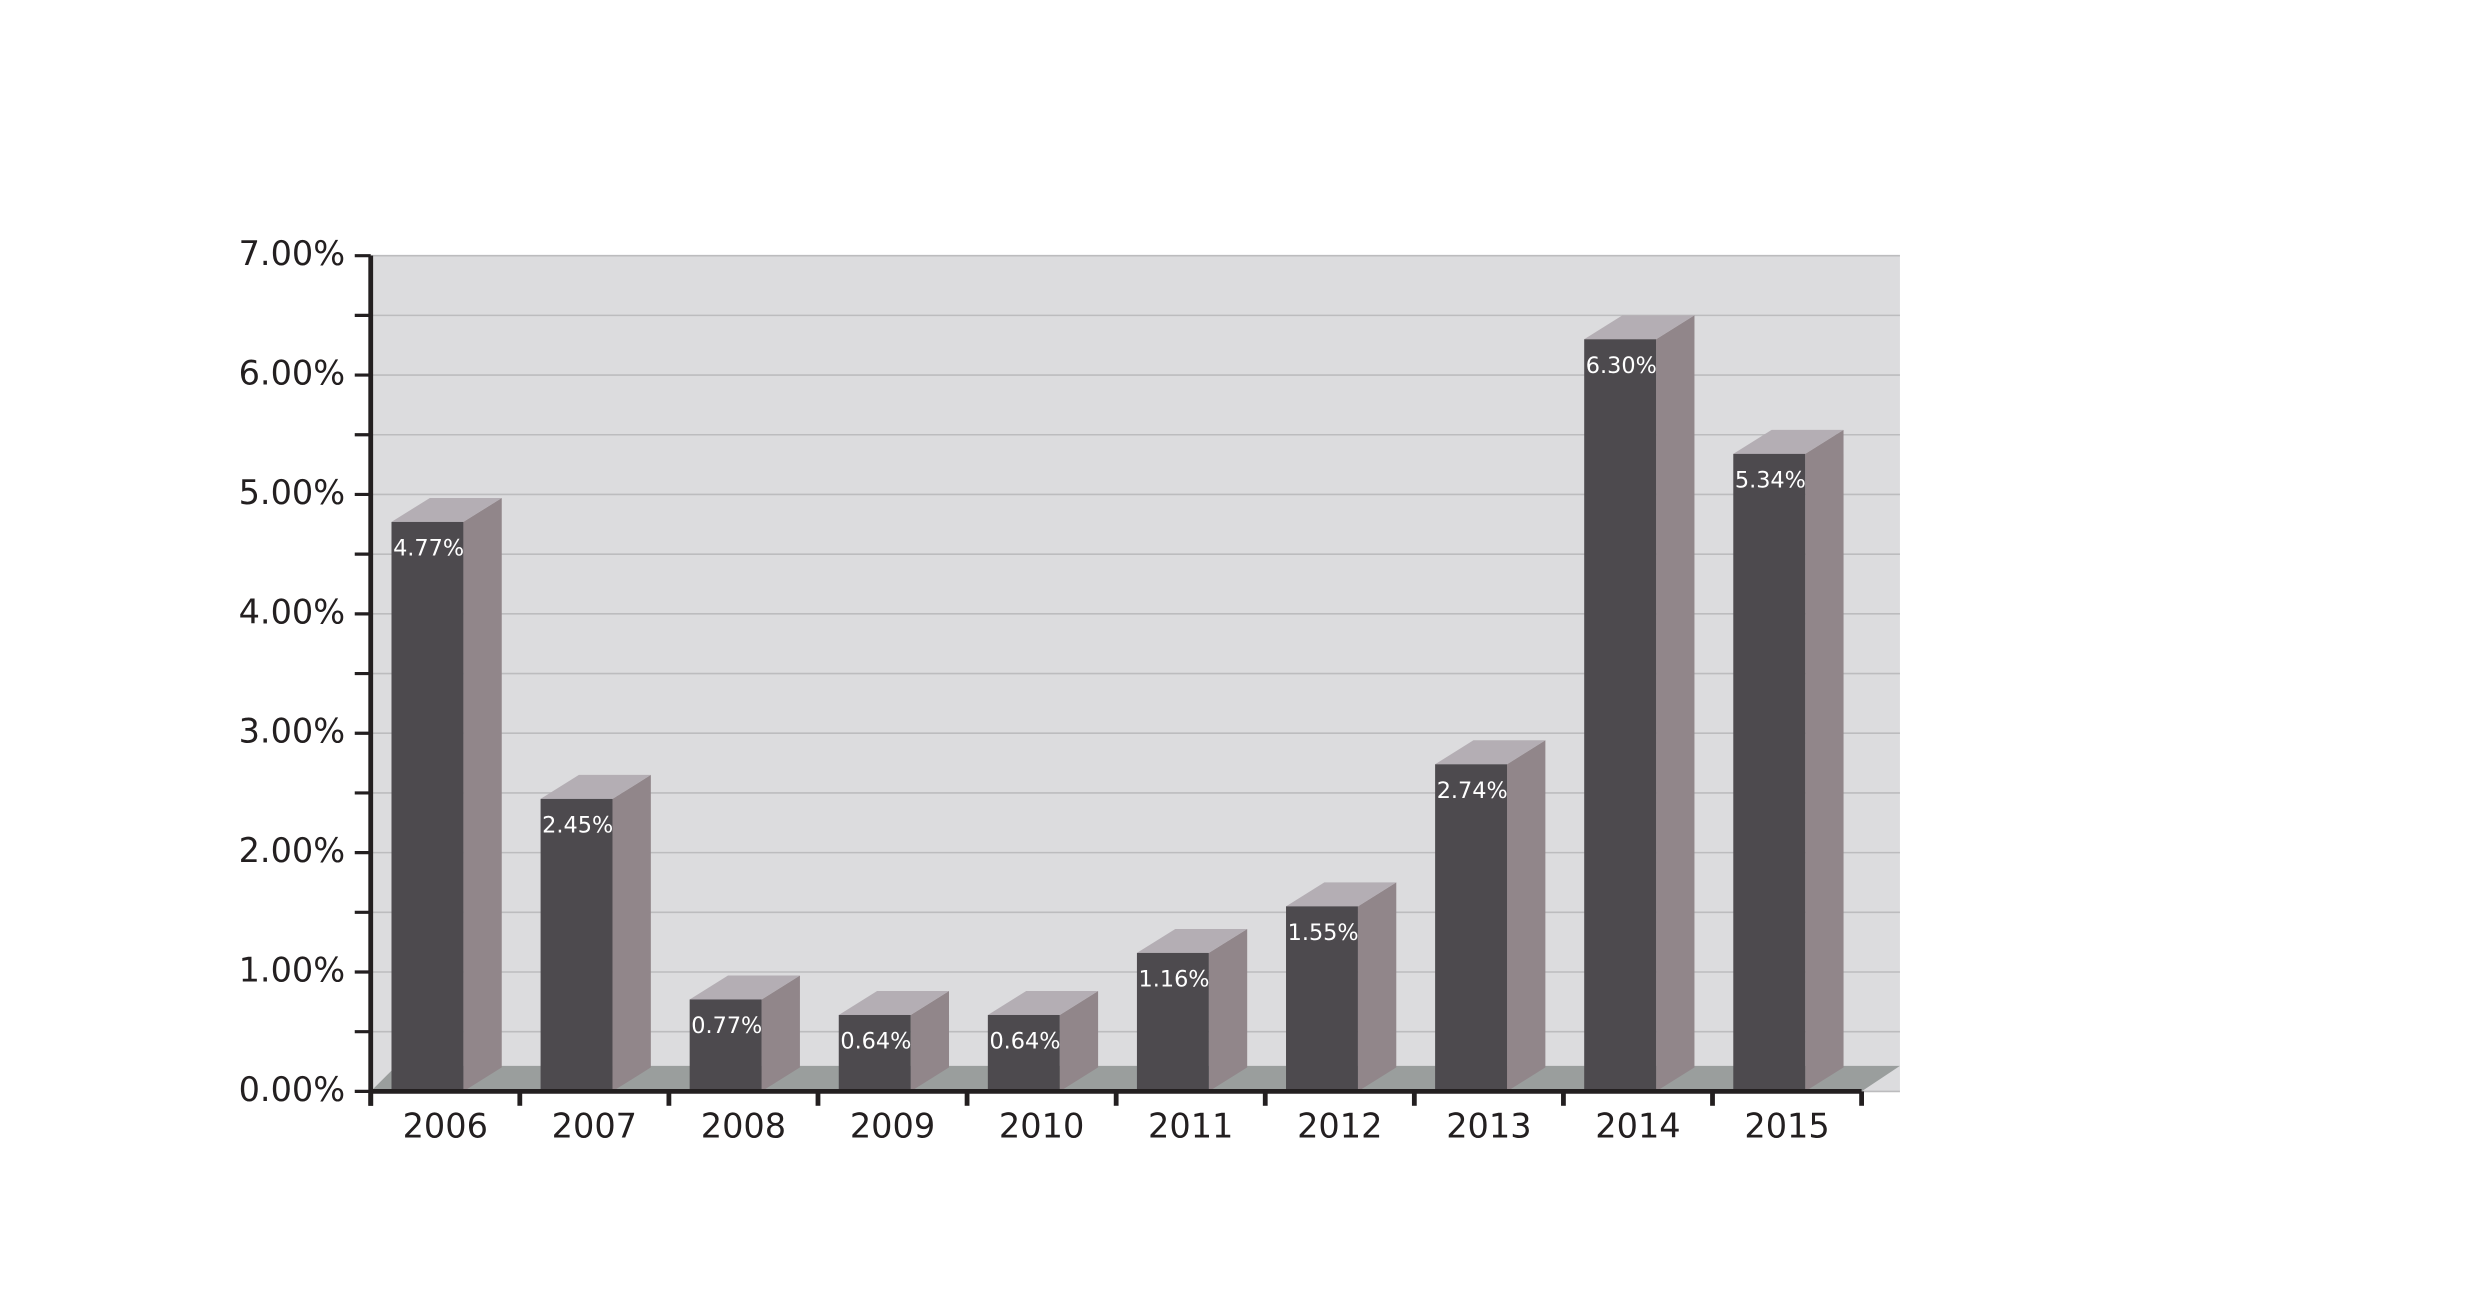 Image resolution: width=2480 pixels, height=1314 pixels. I want to click on value-label: 4.77%, so click(428, 549).